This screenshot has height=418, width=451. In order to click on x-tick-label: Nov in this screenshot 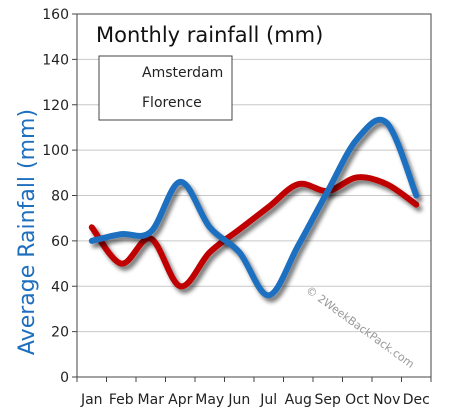, I will do `click(386, 400)`.